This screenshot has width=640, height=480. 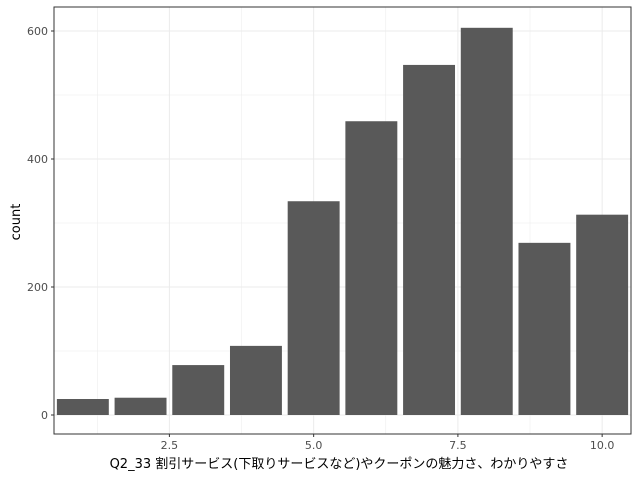 What do you see at coordinates (37, 159) in the screenshot?
I see `y-tick-label: 400` at bounding box center [37, 159].